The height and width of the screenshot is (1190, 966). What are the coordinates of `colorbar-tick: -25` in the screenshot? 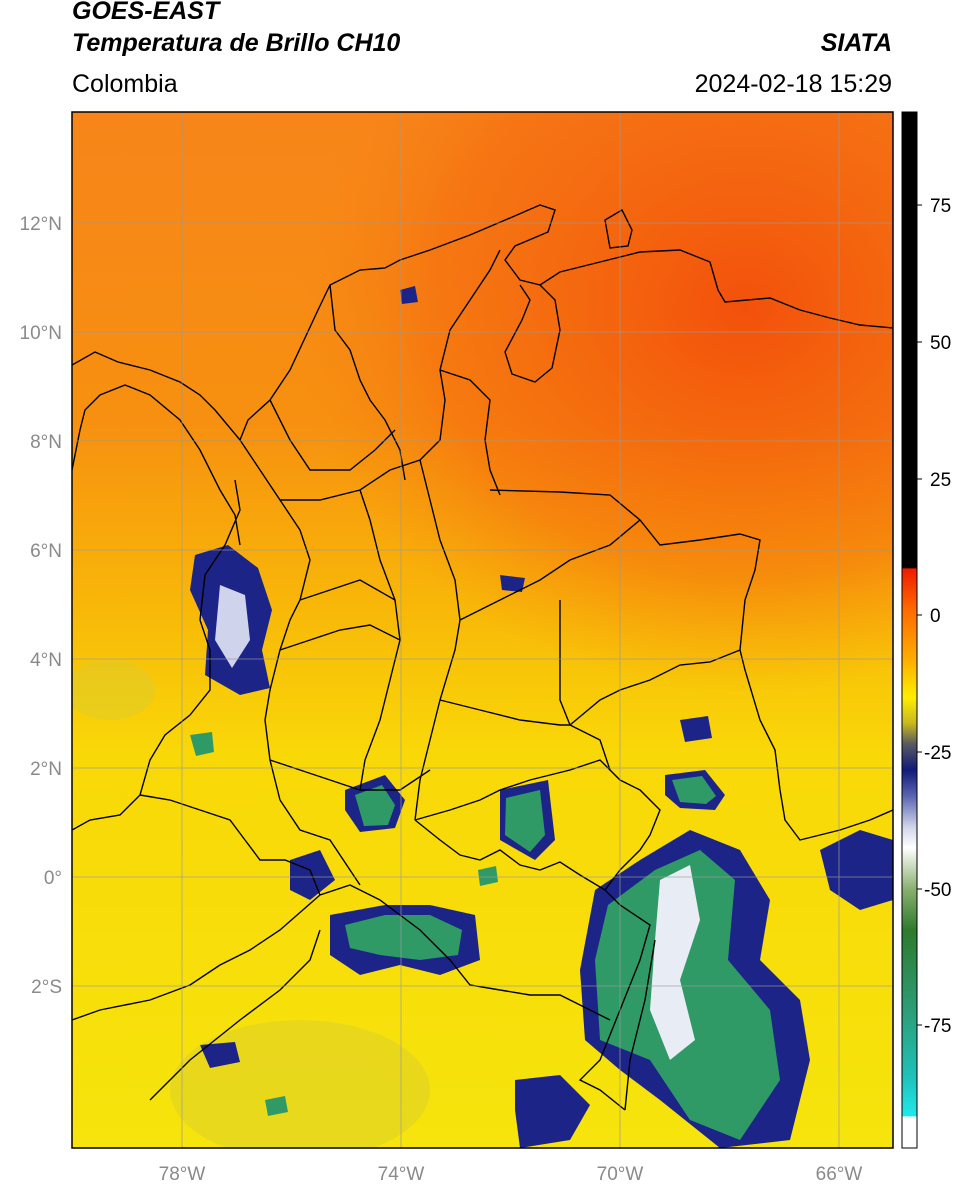 It's located at (937, 753).